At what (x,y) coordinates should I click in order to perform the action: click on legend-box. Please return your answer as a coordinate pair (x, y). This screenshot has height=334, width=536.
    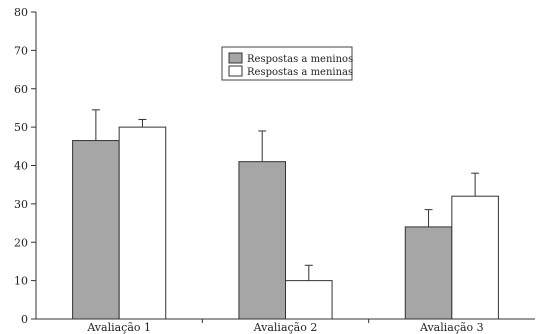
    Looking at the image, I should click on (287, 63).